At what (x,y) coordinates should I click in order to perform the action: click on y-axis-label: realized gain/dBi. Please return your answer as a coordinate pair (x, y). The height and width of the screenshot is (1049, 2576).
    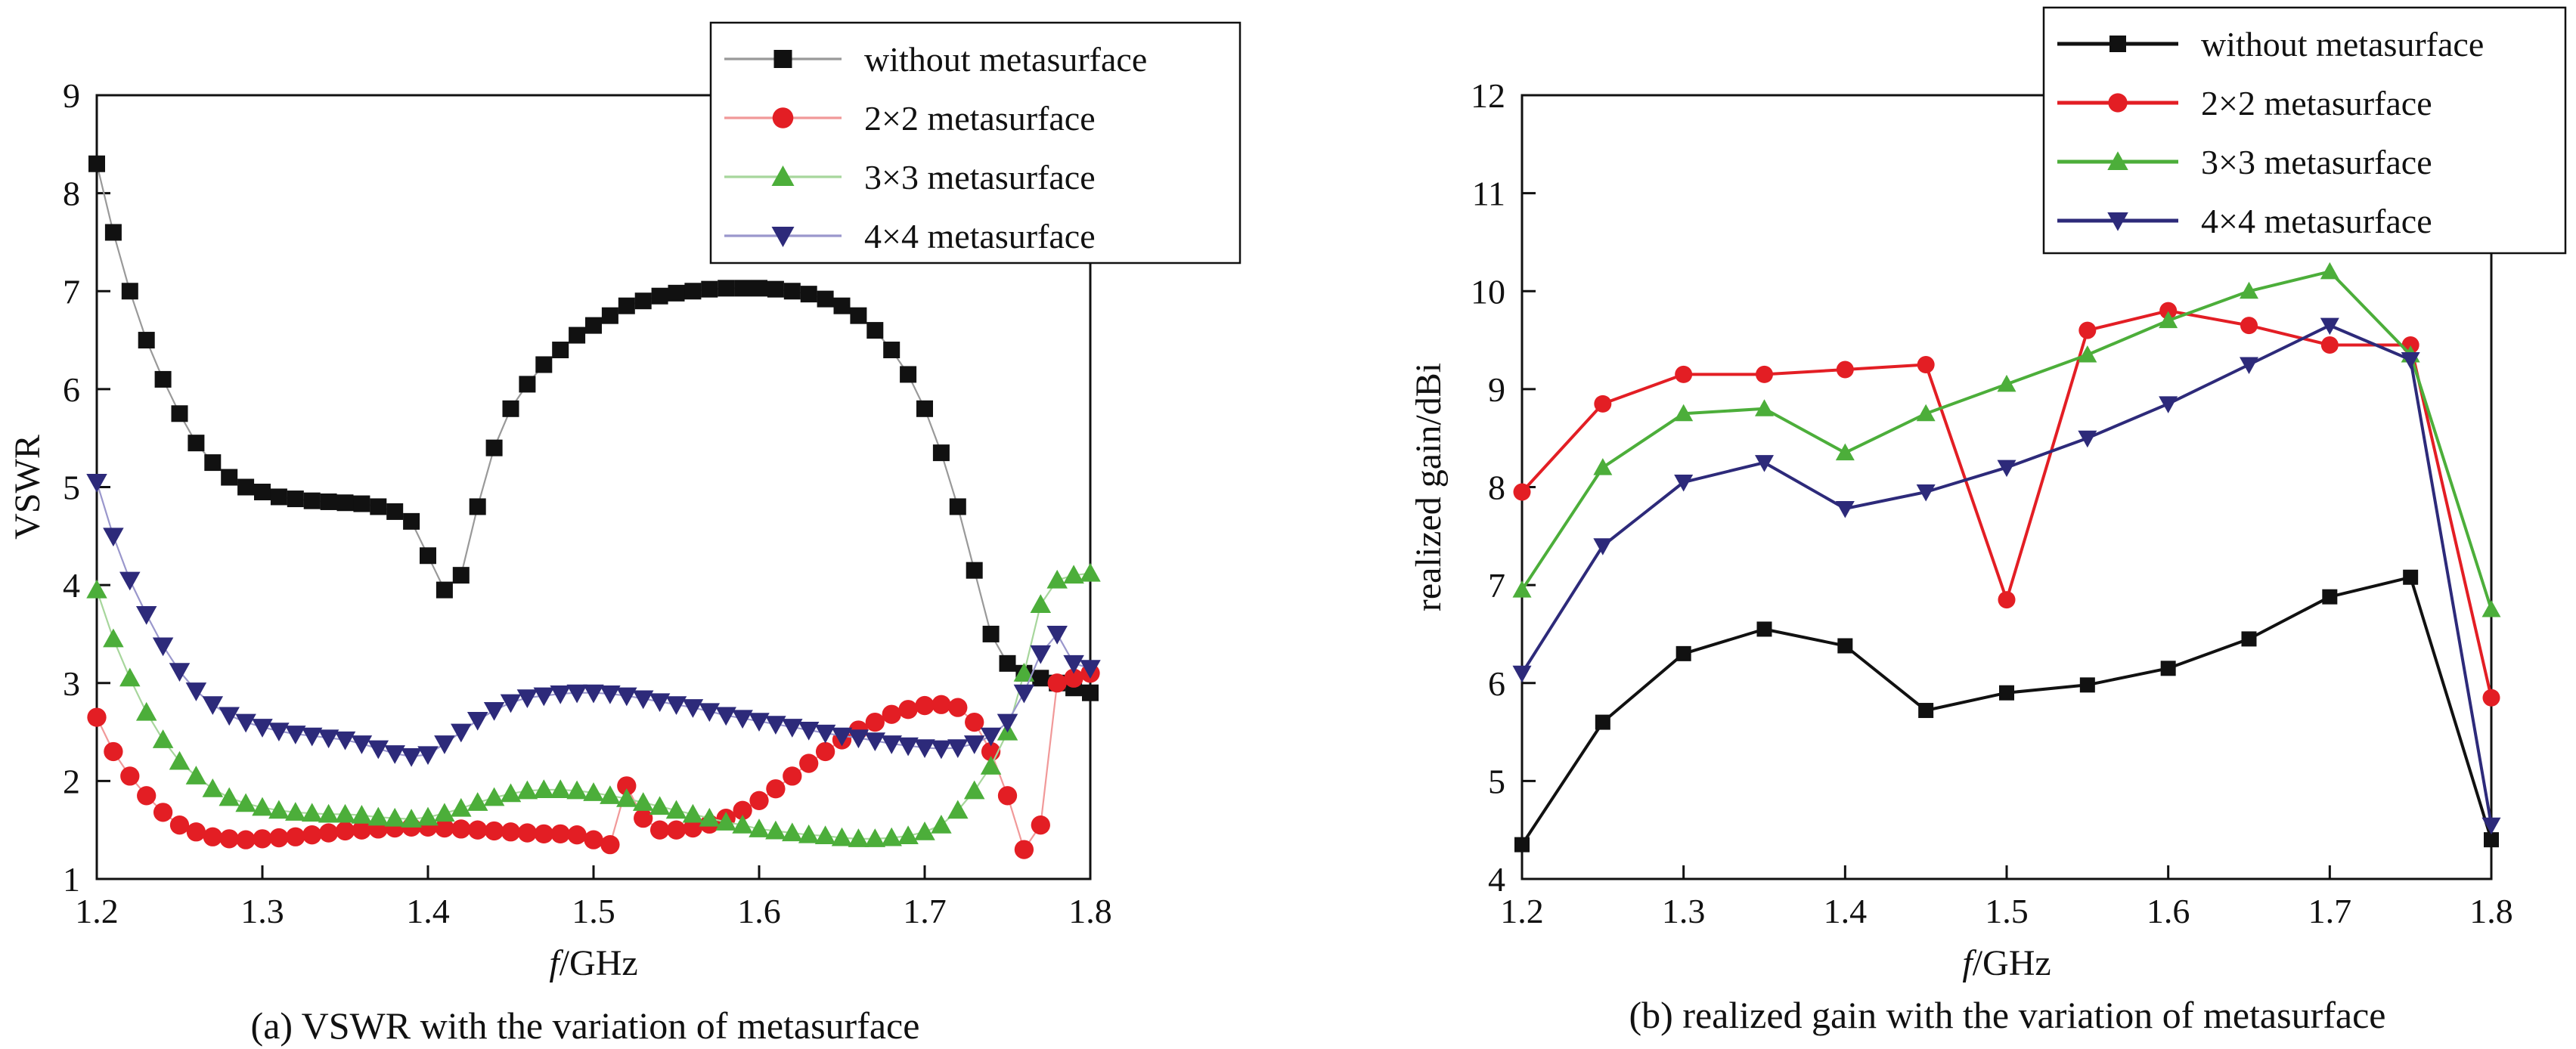
    Looking at the image, I should click on (1429, 487).